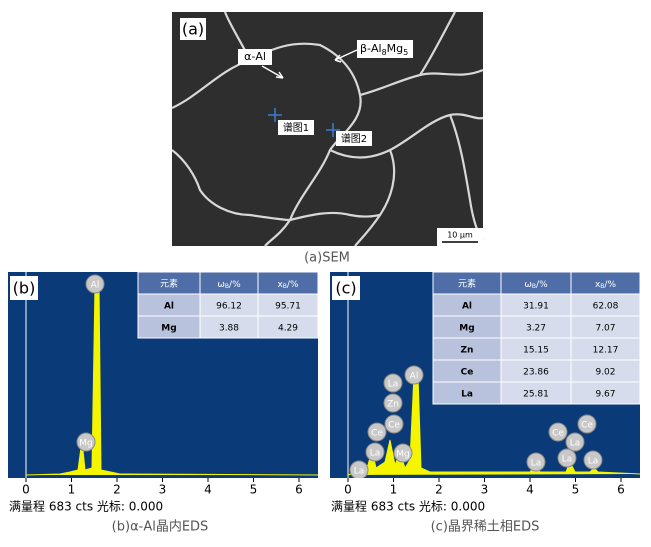 Image resolution: width=651 pixels, height=547 pixels. What do you see at coordinates (467, 395) in the screenshot?
I see `table-text: La` at bounding box center [467, 395].